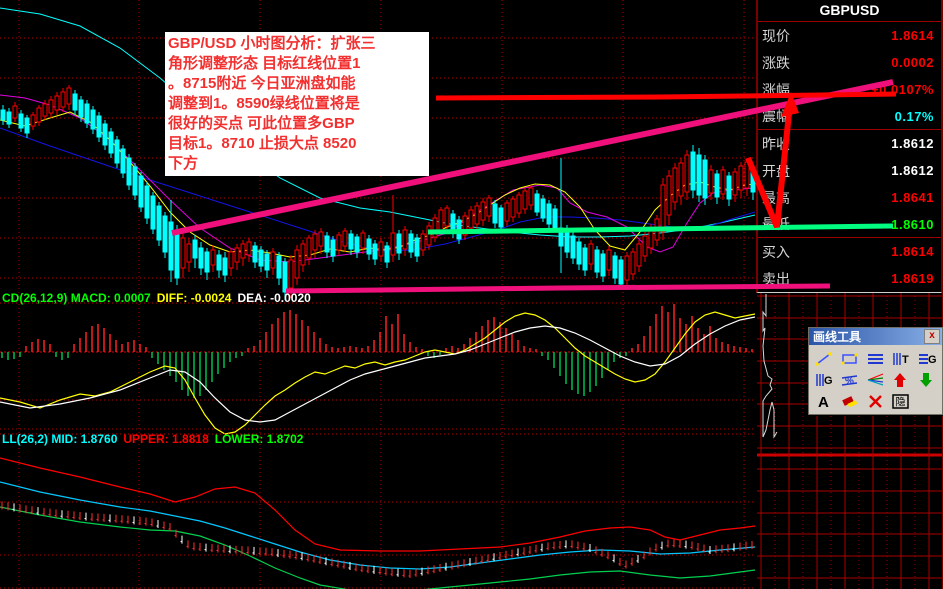 The image size is (943, 589). What do you see at coordinates (849, 89) in the screenshot?
I see `quote-row: 涨幅 +0.0107%` at bounding box center [849, 89].